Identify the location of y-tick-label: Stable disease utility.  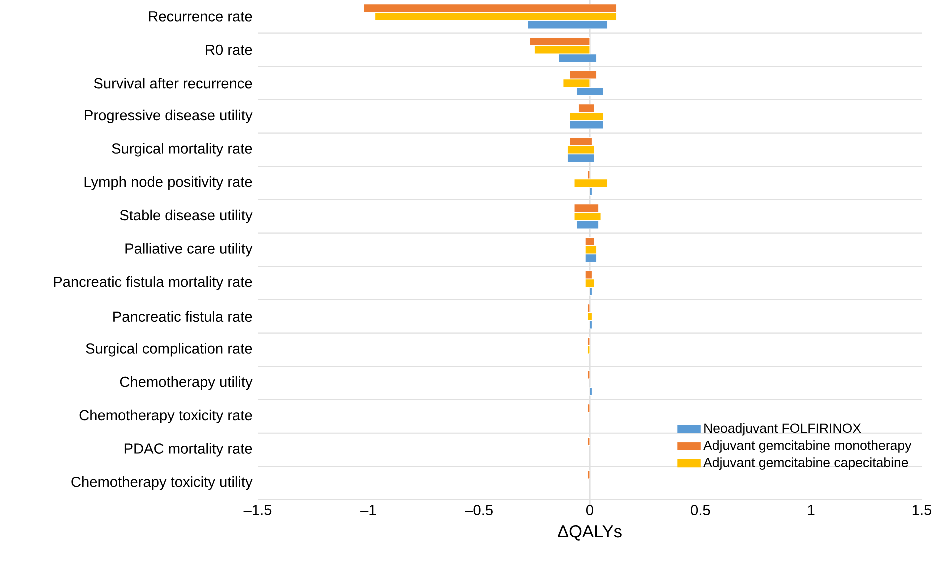
(186, 217).